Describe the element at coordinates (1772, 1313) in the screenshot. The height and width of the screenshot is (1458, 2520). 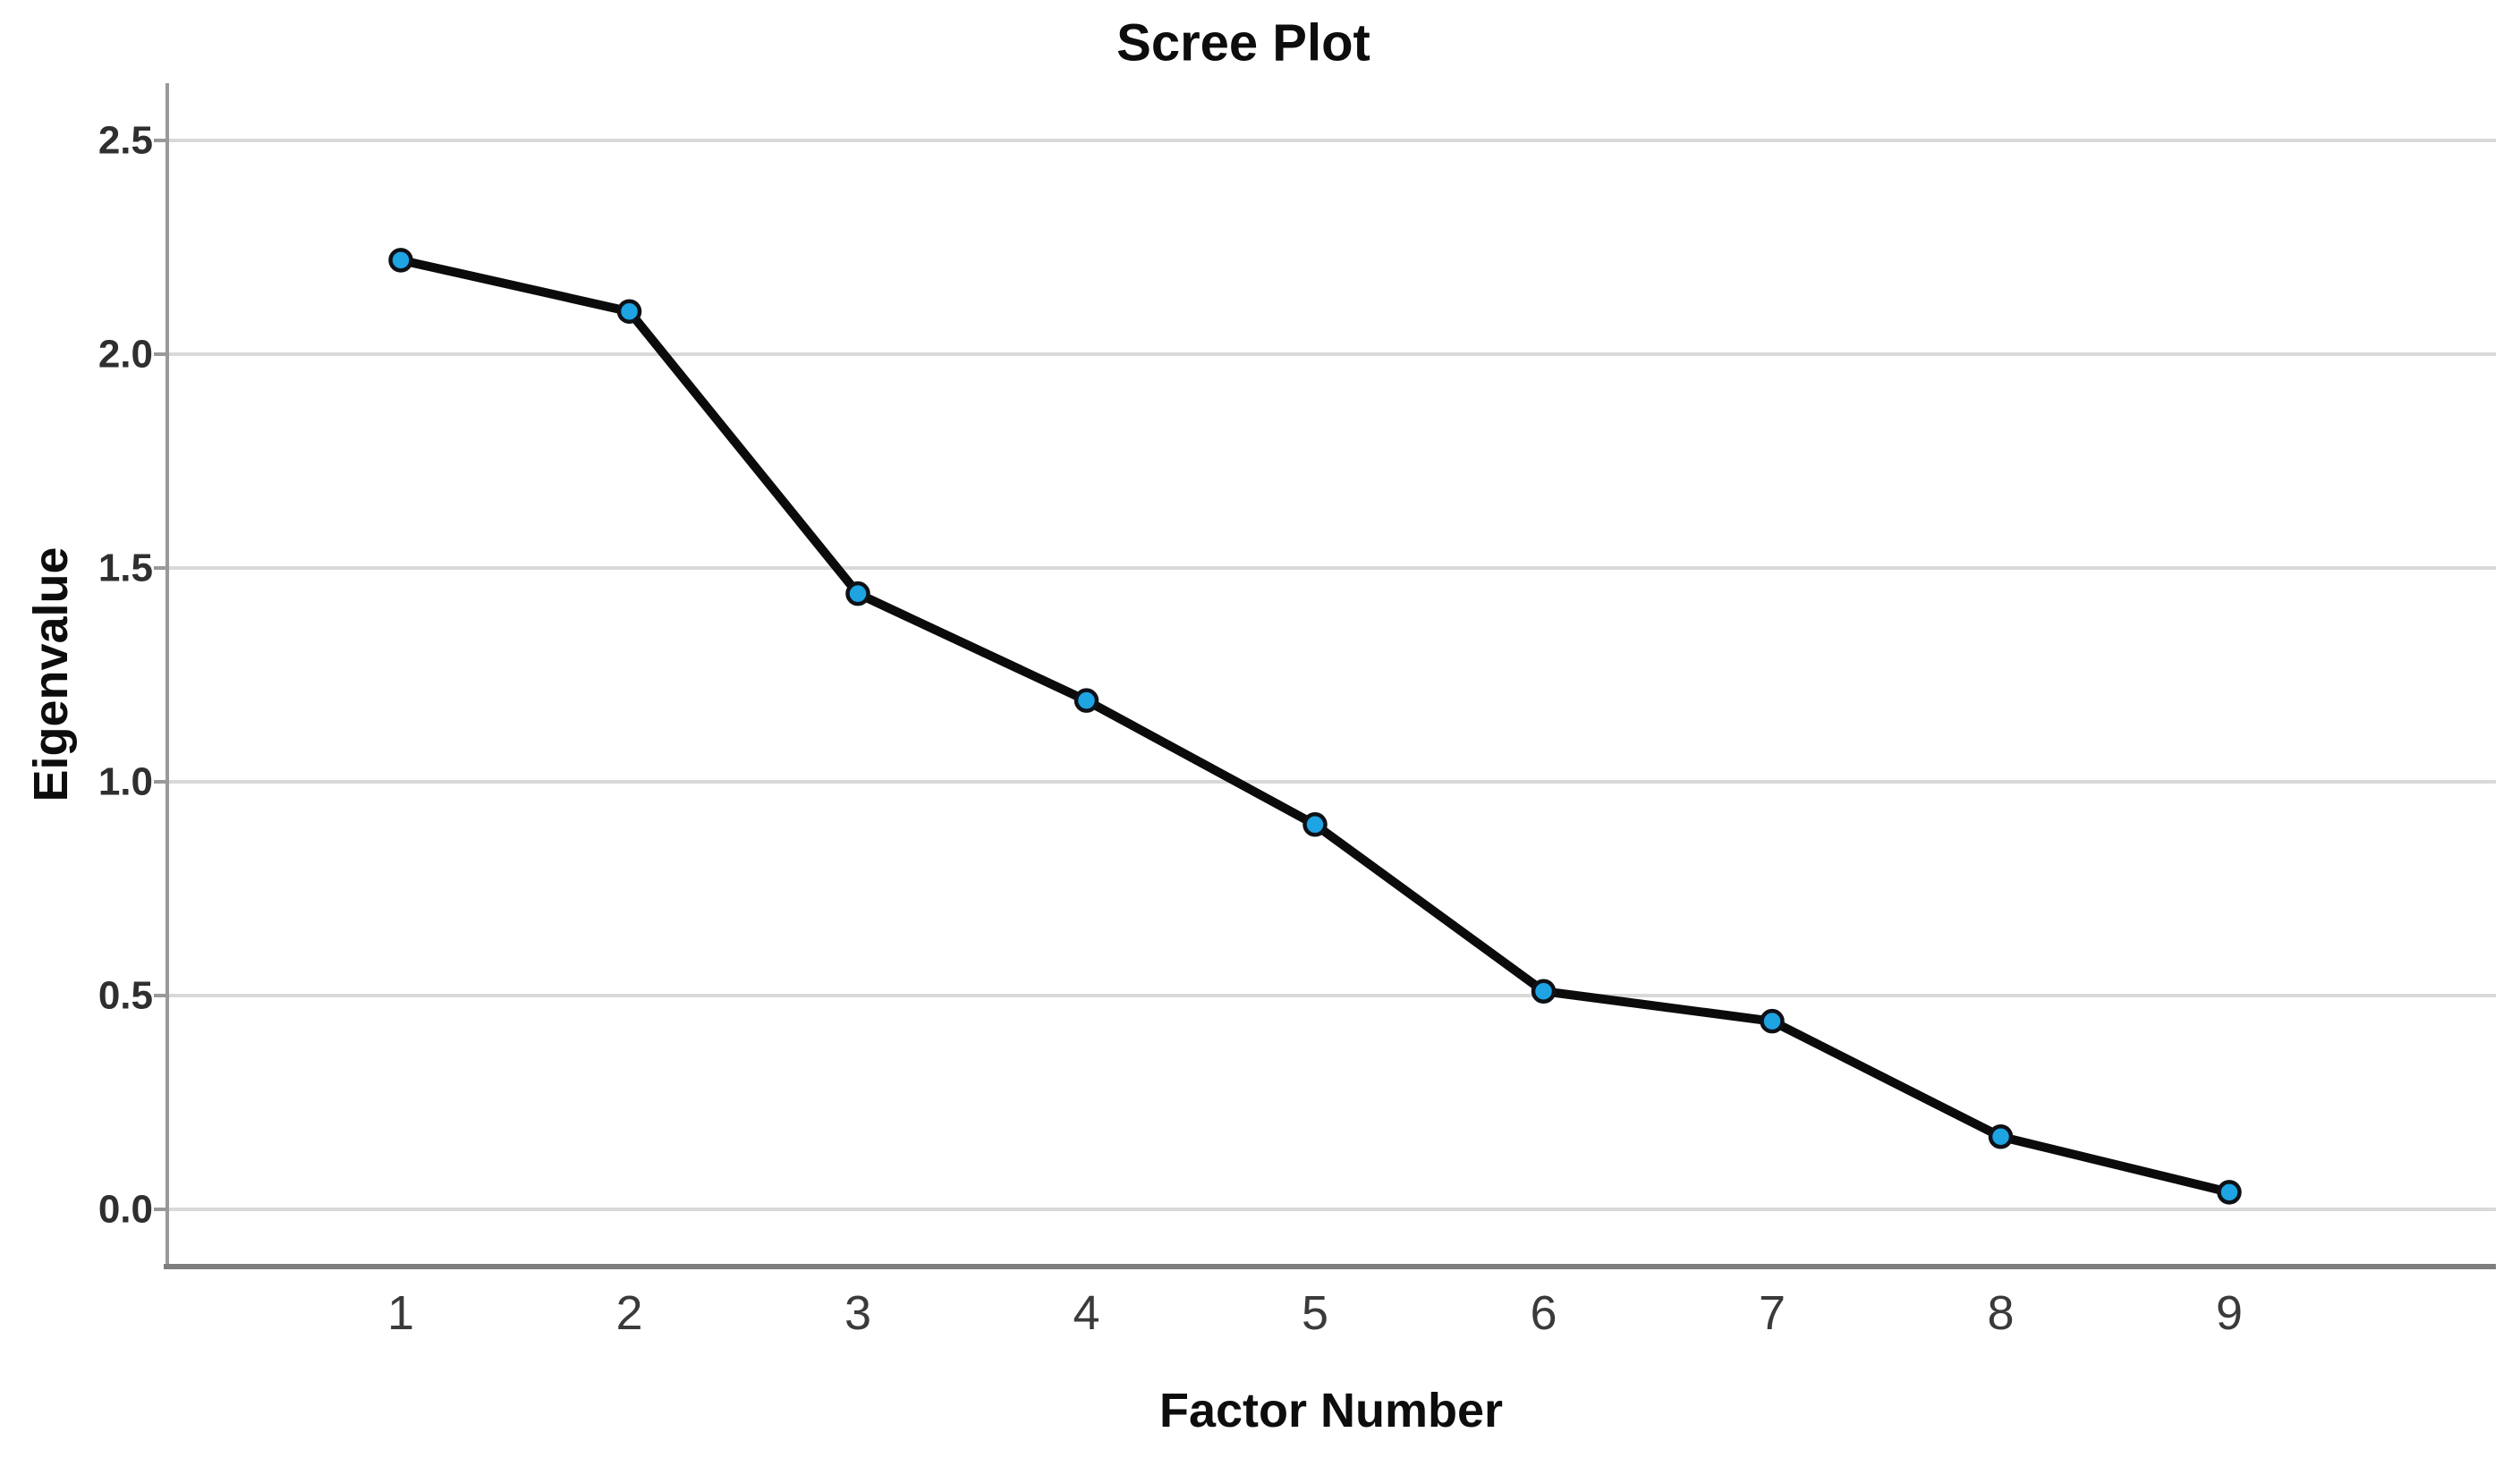
I see `x-tick-label: 7` at that location.